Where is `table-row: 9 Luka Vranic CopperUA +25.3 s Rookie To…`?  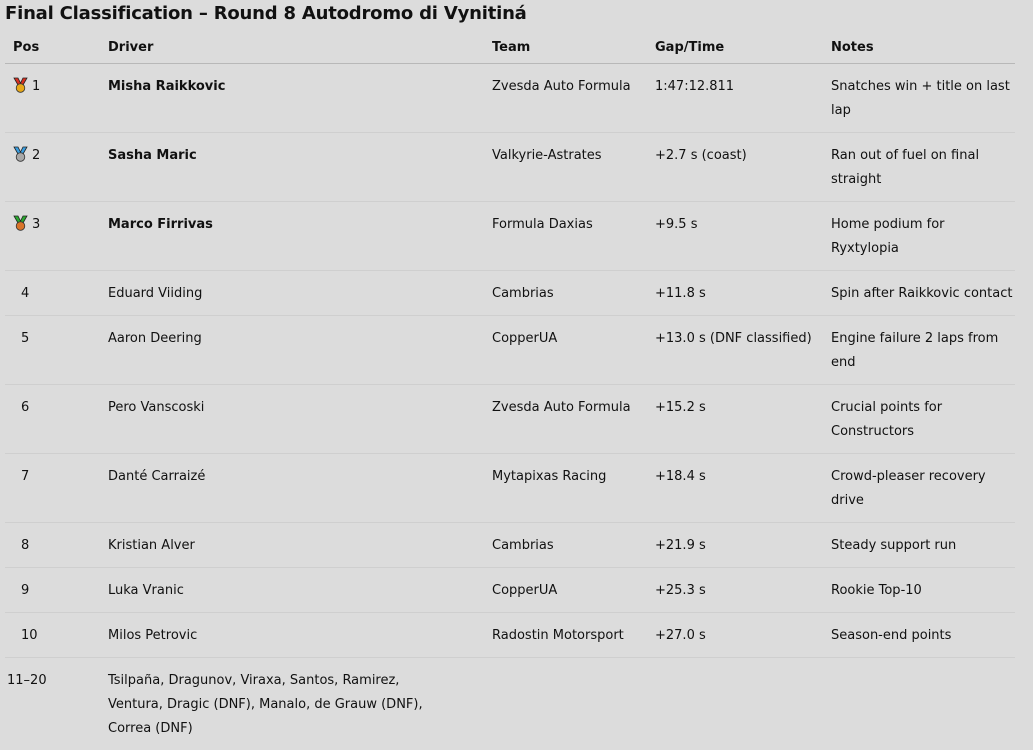 table-row: 9 Luka Vranic CopperUA +25.3 s Rookie To… is located at coordinates (510, 590).